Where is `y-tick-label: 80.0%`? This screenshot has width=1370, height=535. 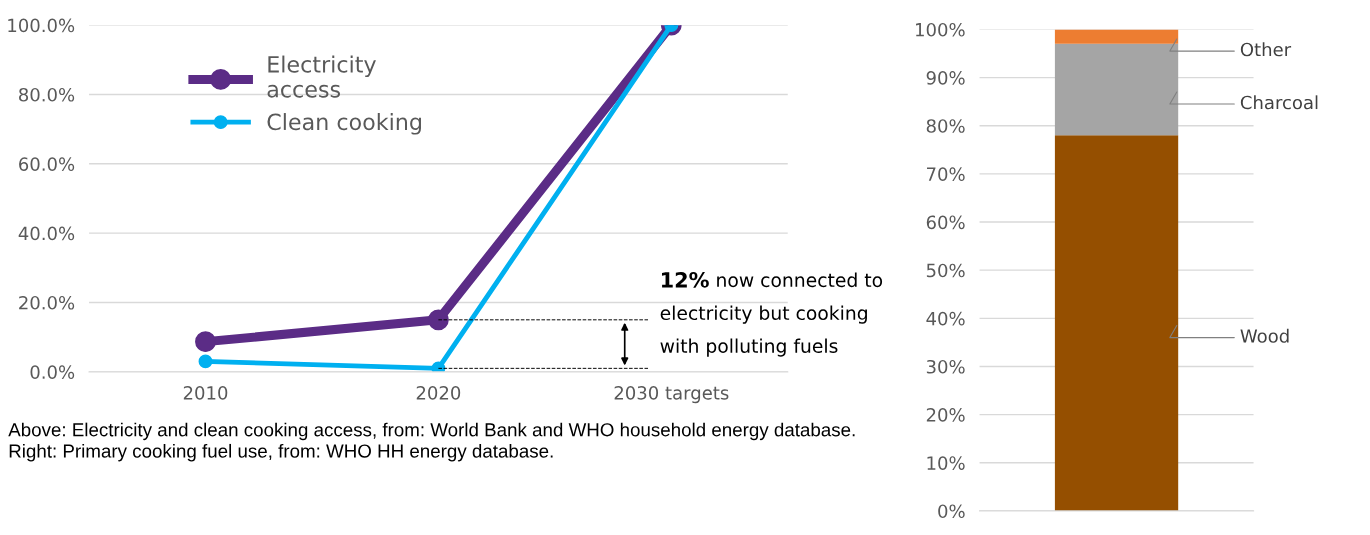
y-tick-label: 80.0% is located at coordinates (47, 94).